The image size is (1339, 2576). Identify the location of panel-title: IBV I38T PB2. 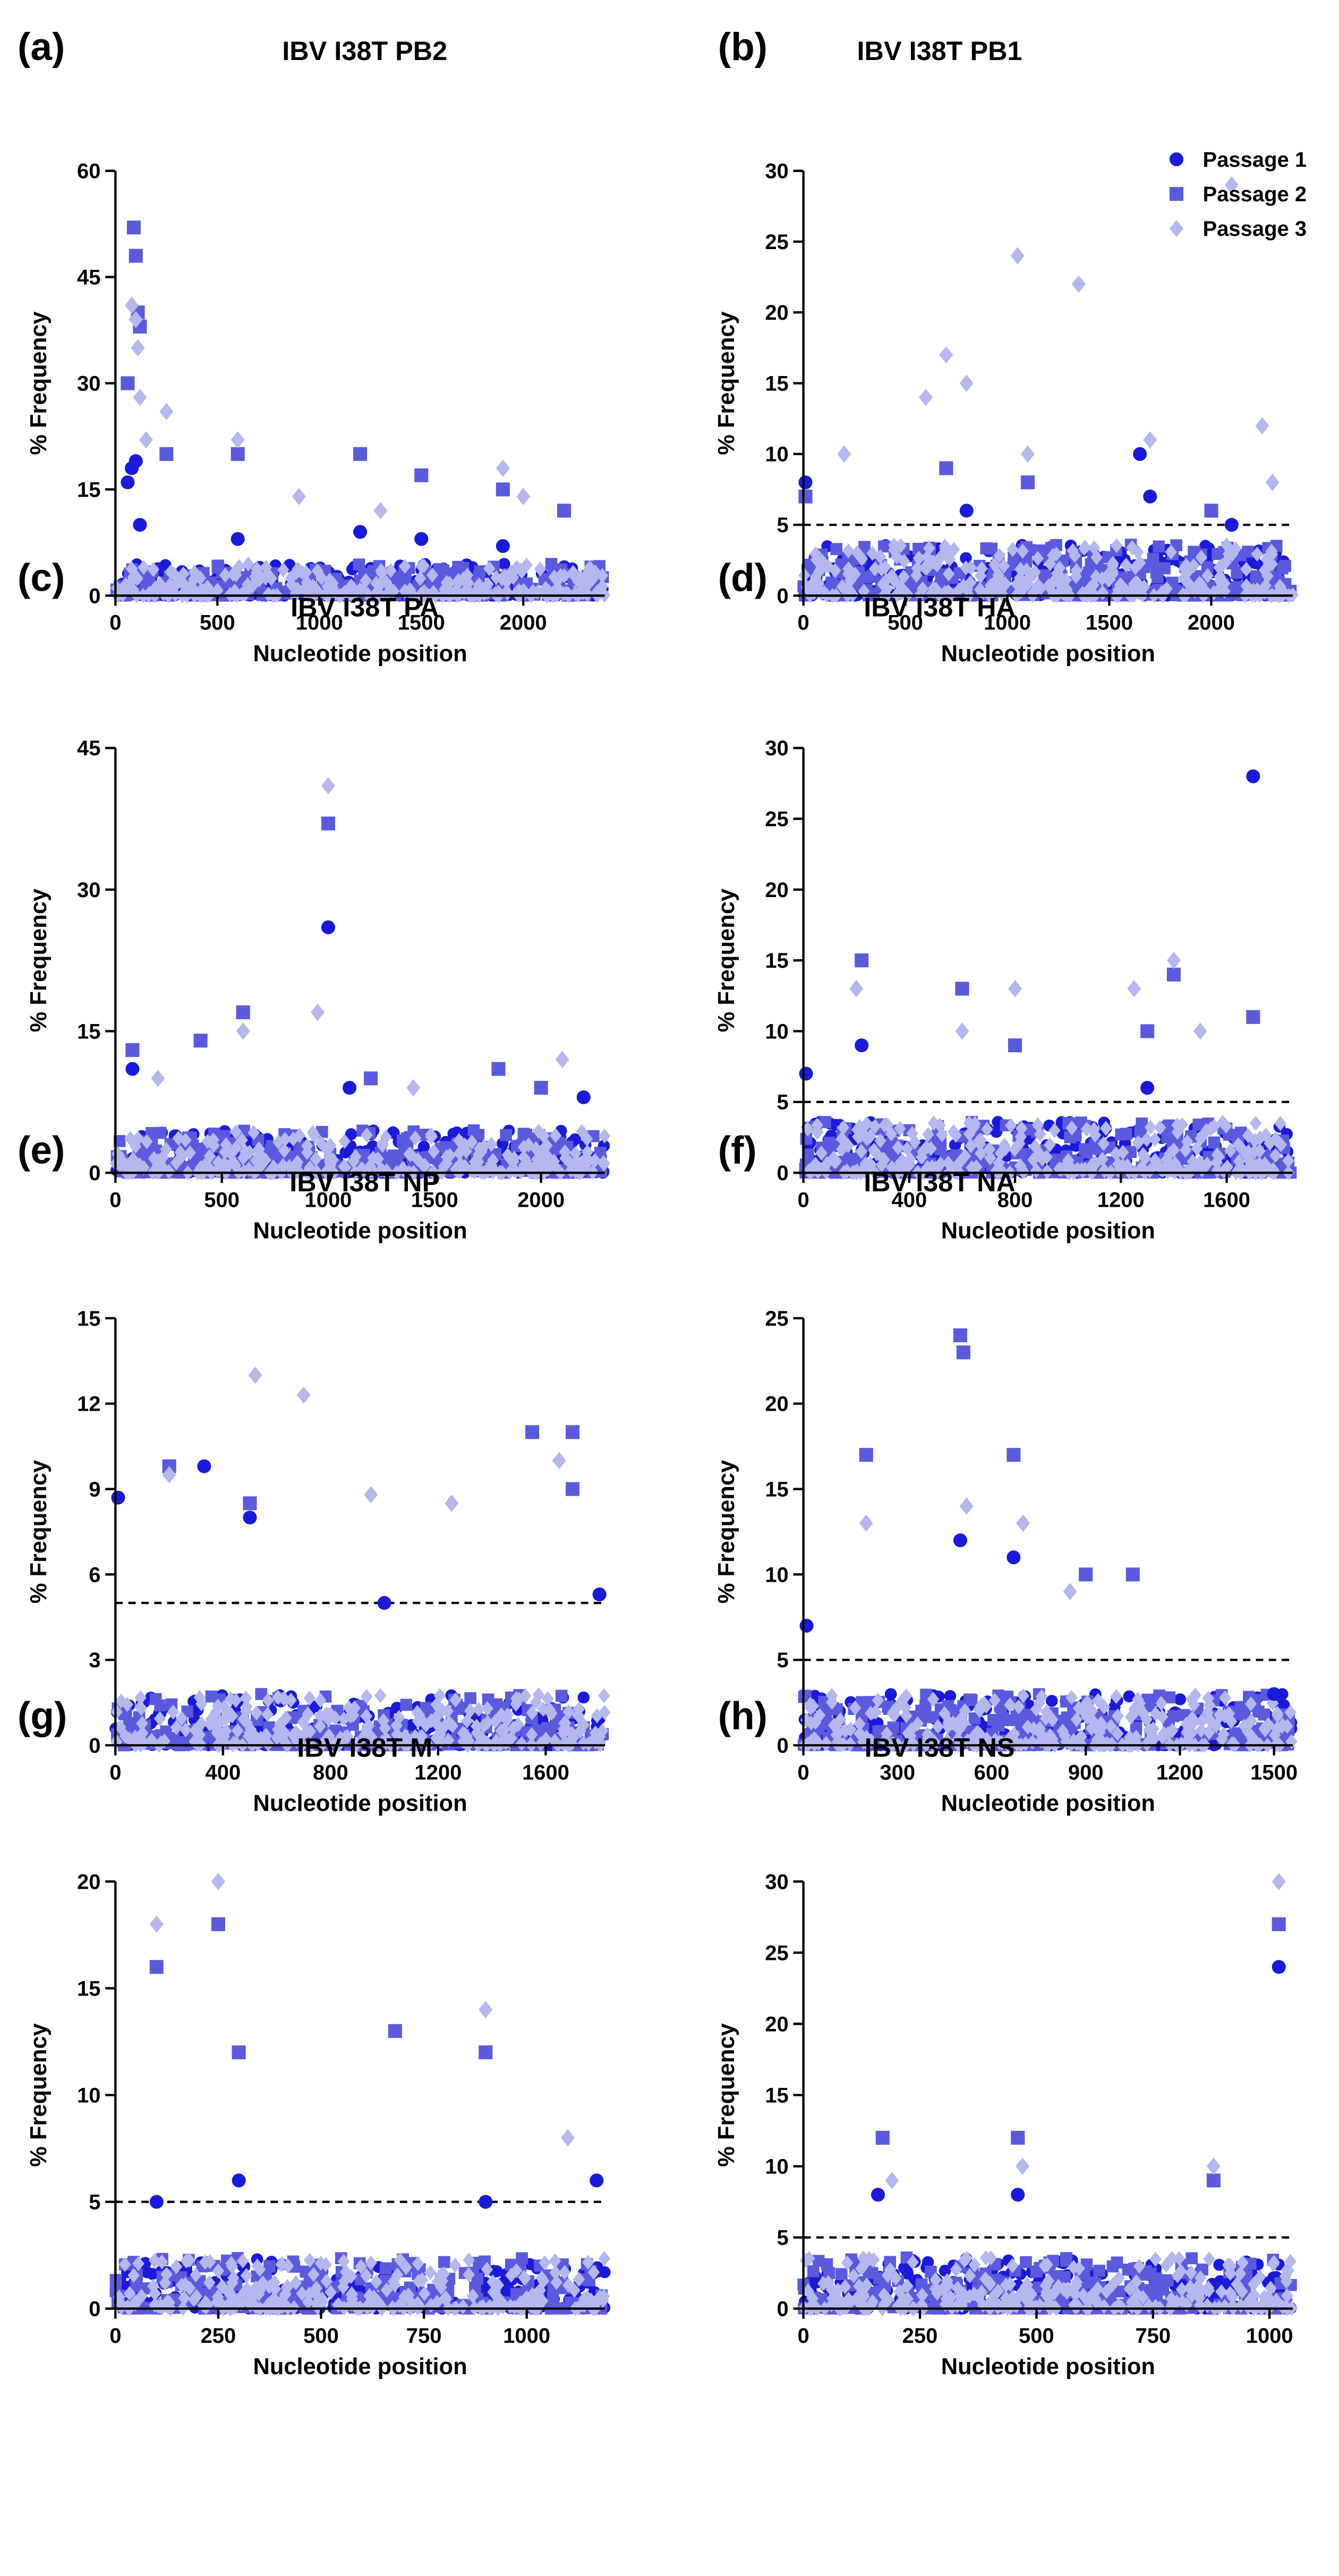
(364, 51).